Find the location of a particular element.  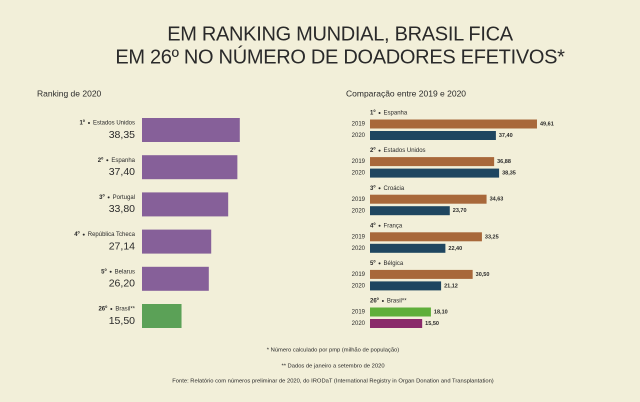

country: Croácia is located at coordinates (394, 189).